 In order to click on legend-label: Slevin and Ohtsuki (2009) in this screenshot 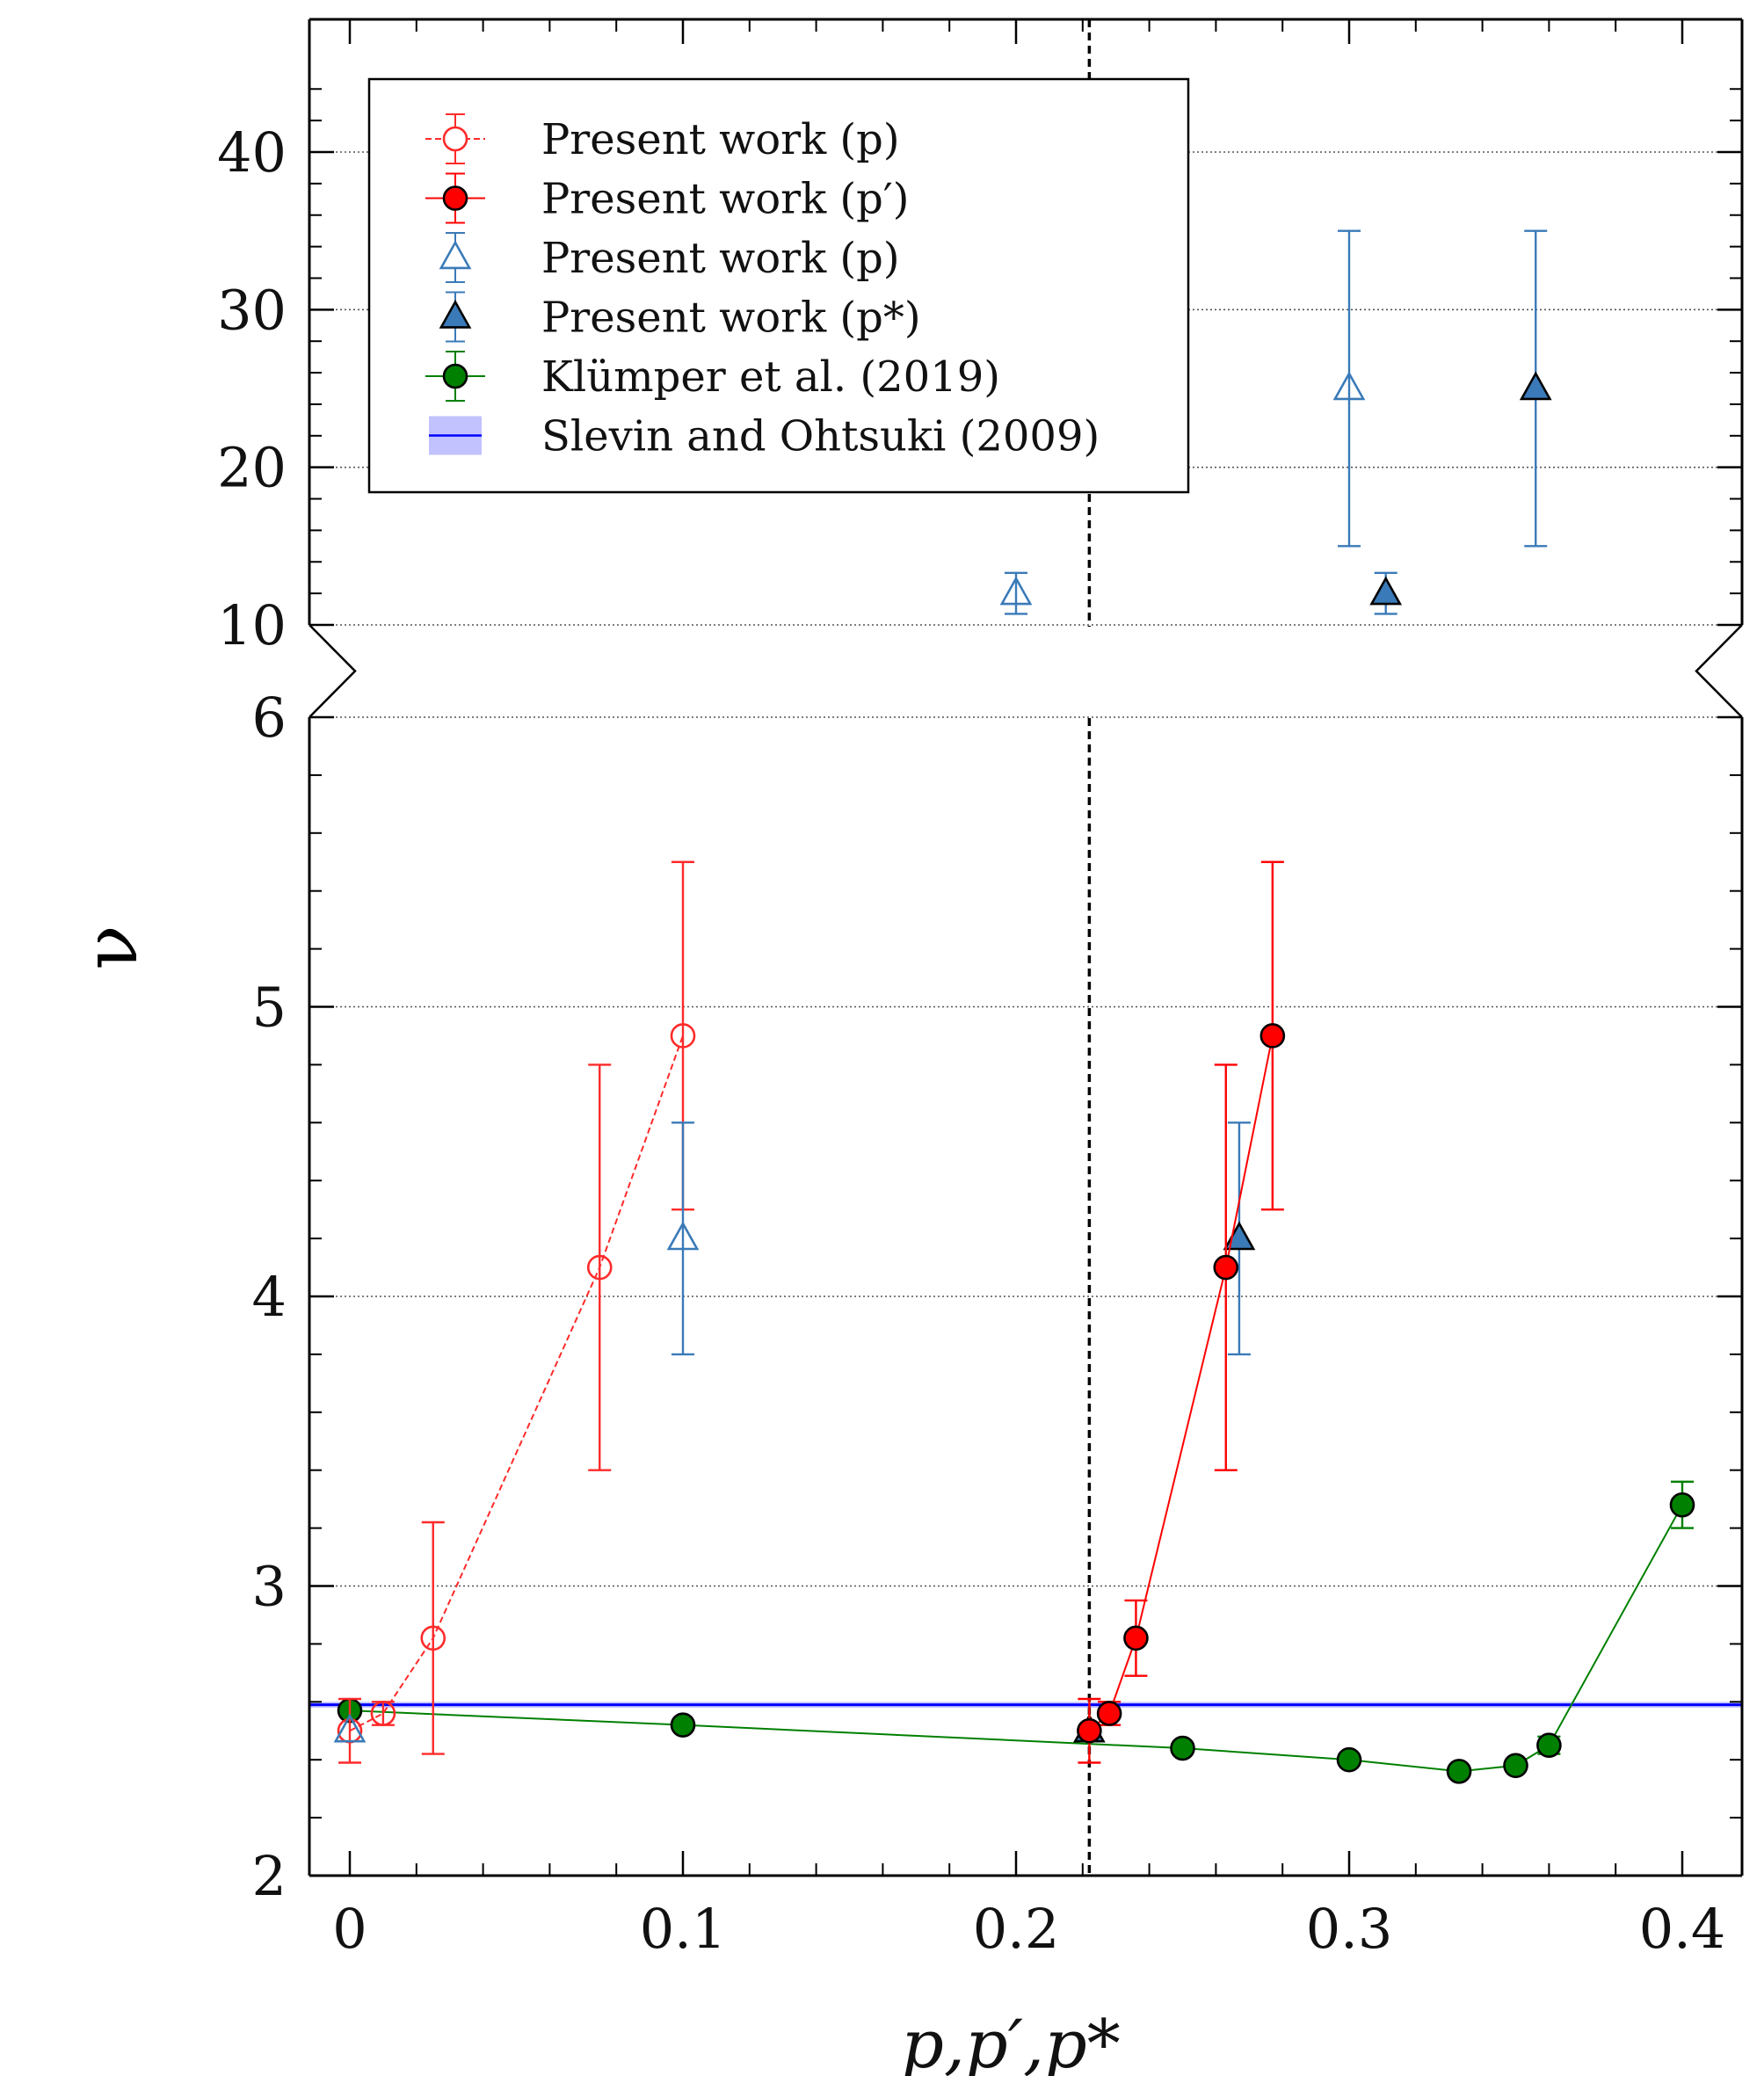, I will do `click(820, 436)`.